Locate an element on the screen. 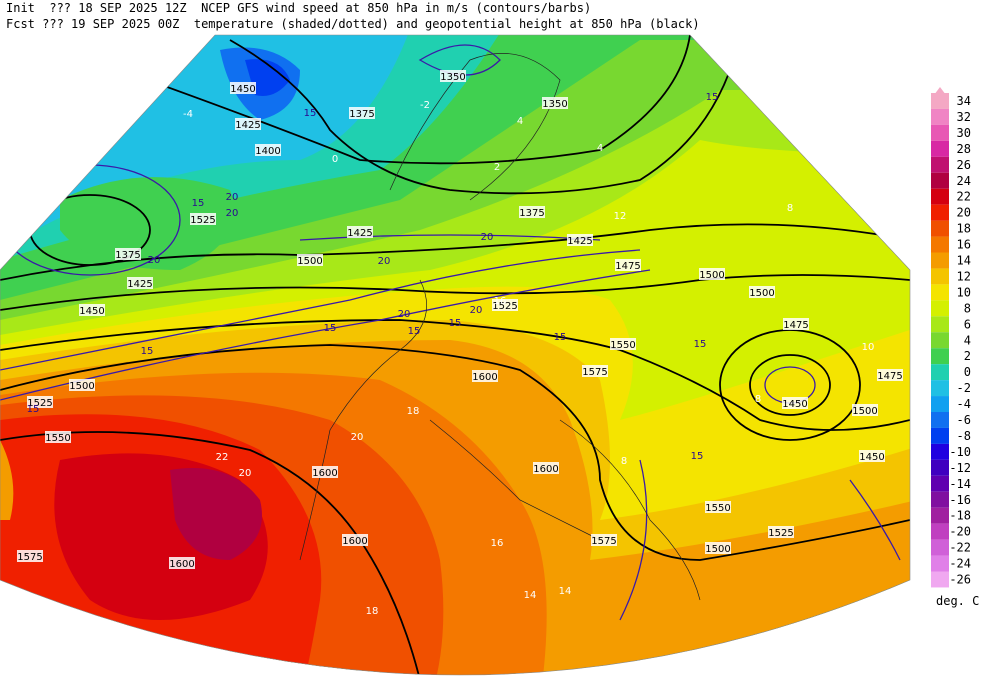  legend-label: 10 is located at coordinates (964, 292).